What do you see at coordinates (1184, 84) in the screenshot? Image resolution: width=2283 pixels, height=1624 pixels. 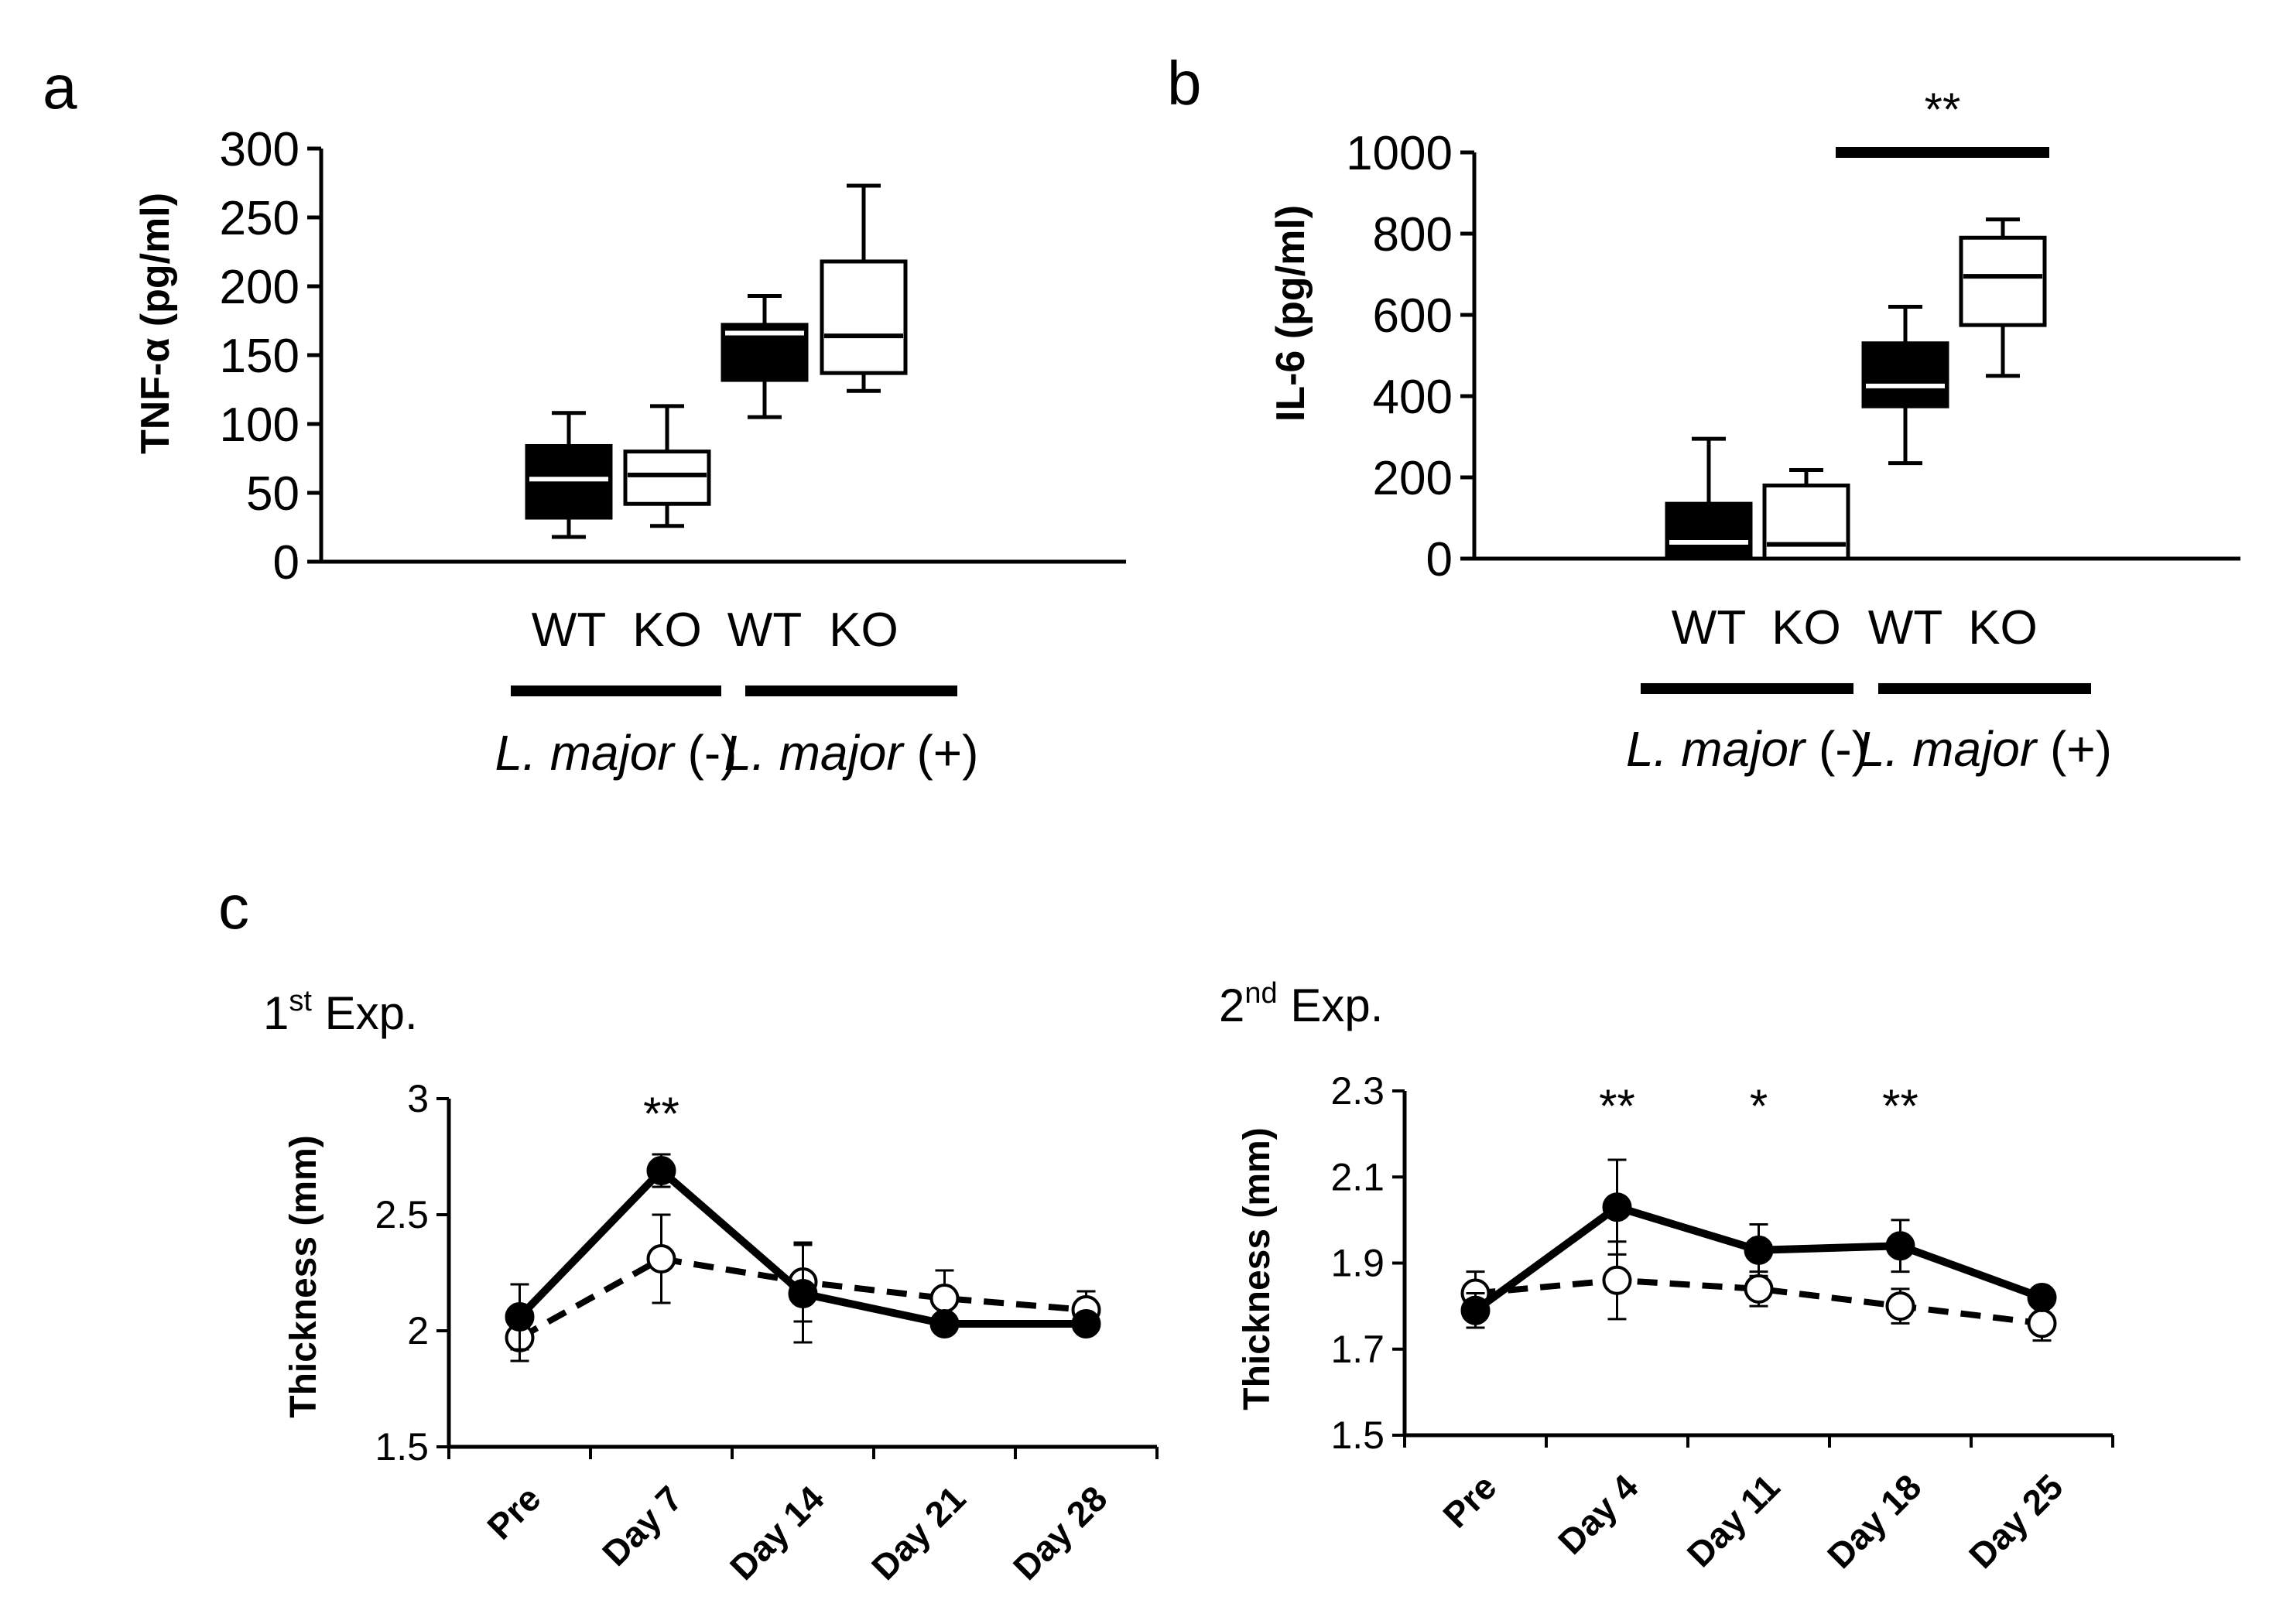 I see `panel-label-b: b` at bounding box center [1184, 84].